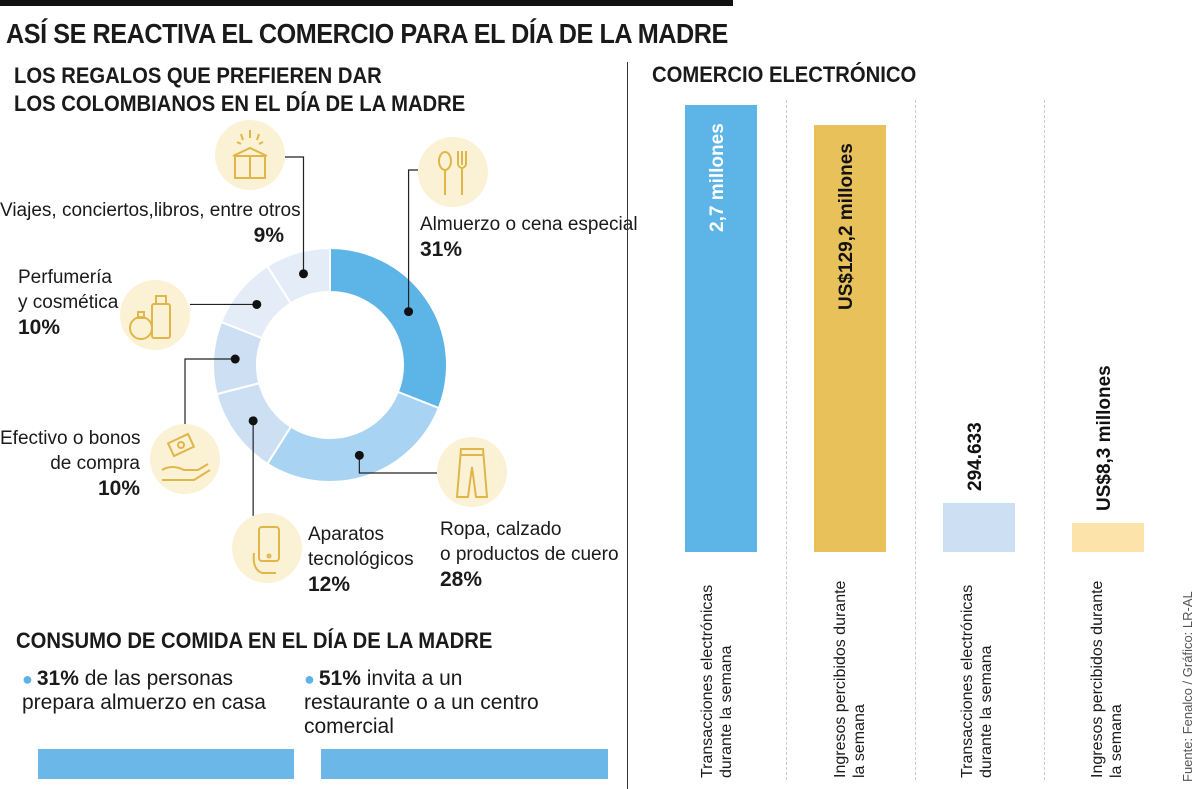 Image resolution: width=1200 pixels, height=789 pixels. Describe the element at coordinates (397, 464) in the screenshot. I see `leader-line-ropa` at that location.